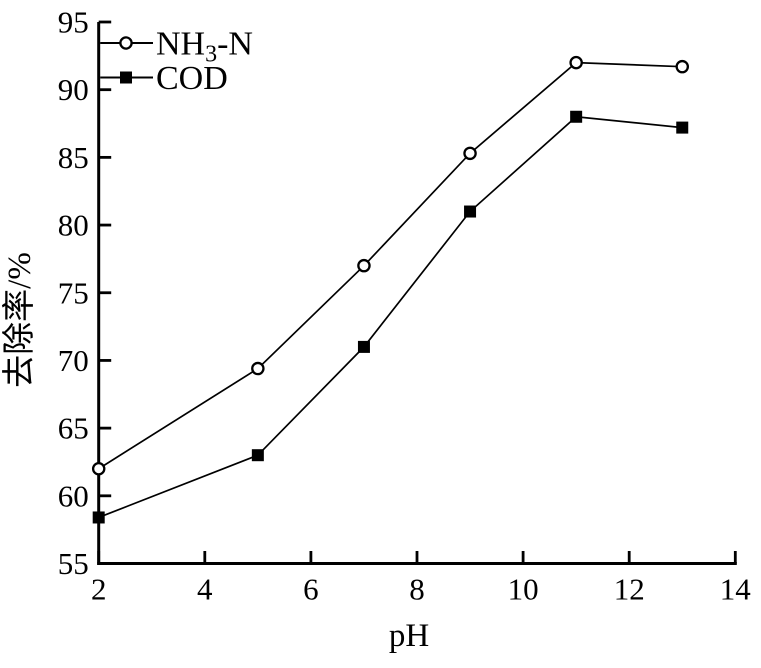 Image resolution: width=761 pixels, height=668 pixels. What do you see at coordinates (311, 589) in the screenshot?
I see `x-axis-tick-label: 6` at bounding box center [311, 589].